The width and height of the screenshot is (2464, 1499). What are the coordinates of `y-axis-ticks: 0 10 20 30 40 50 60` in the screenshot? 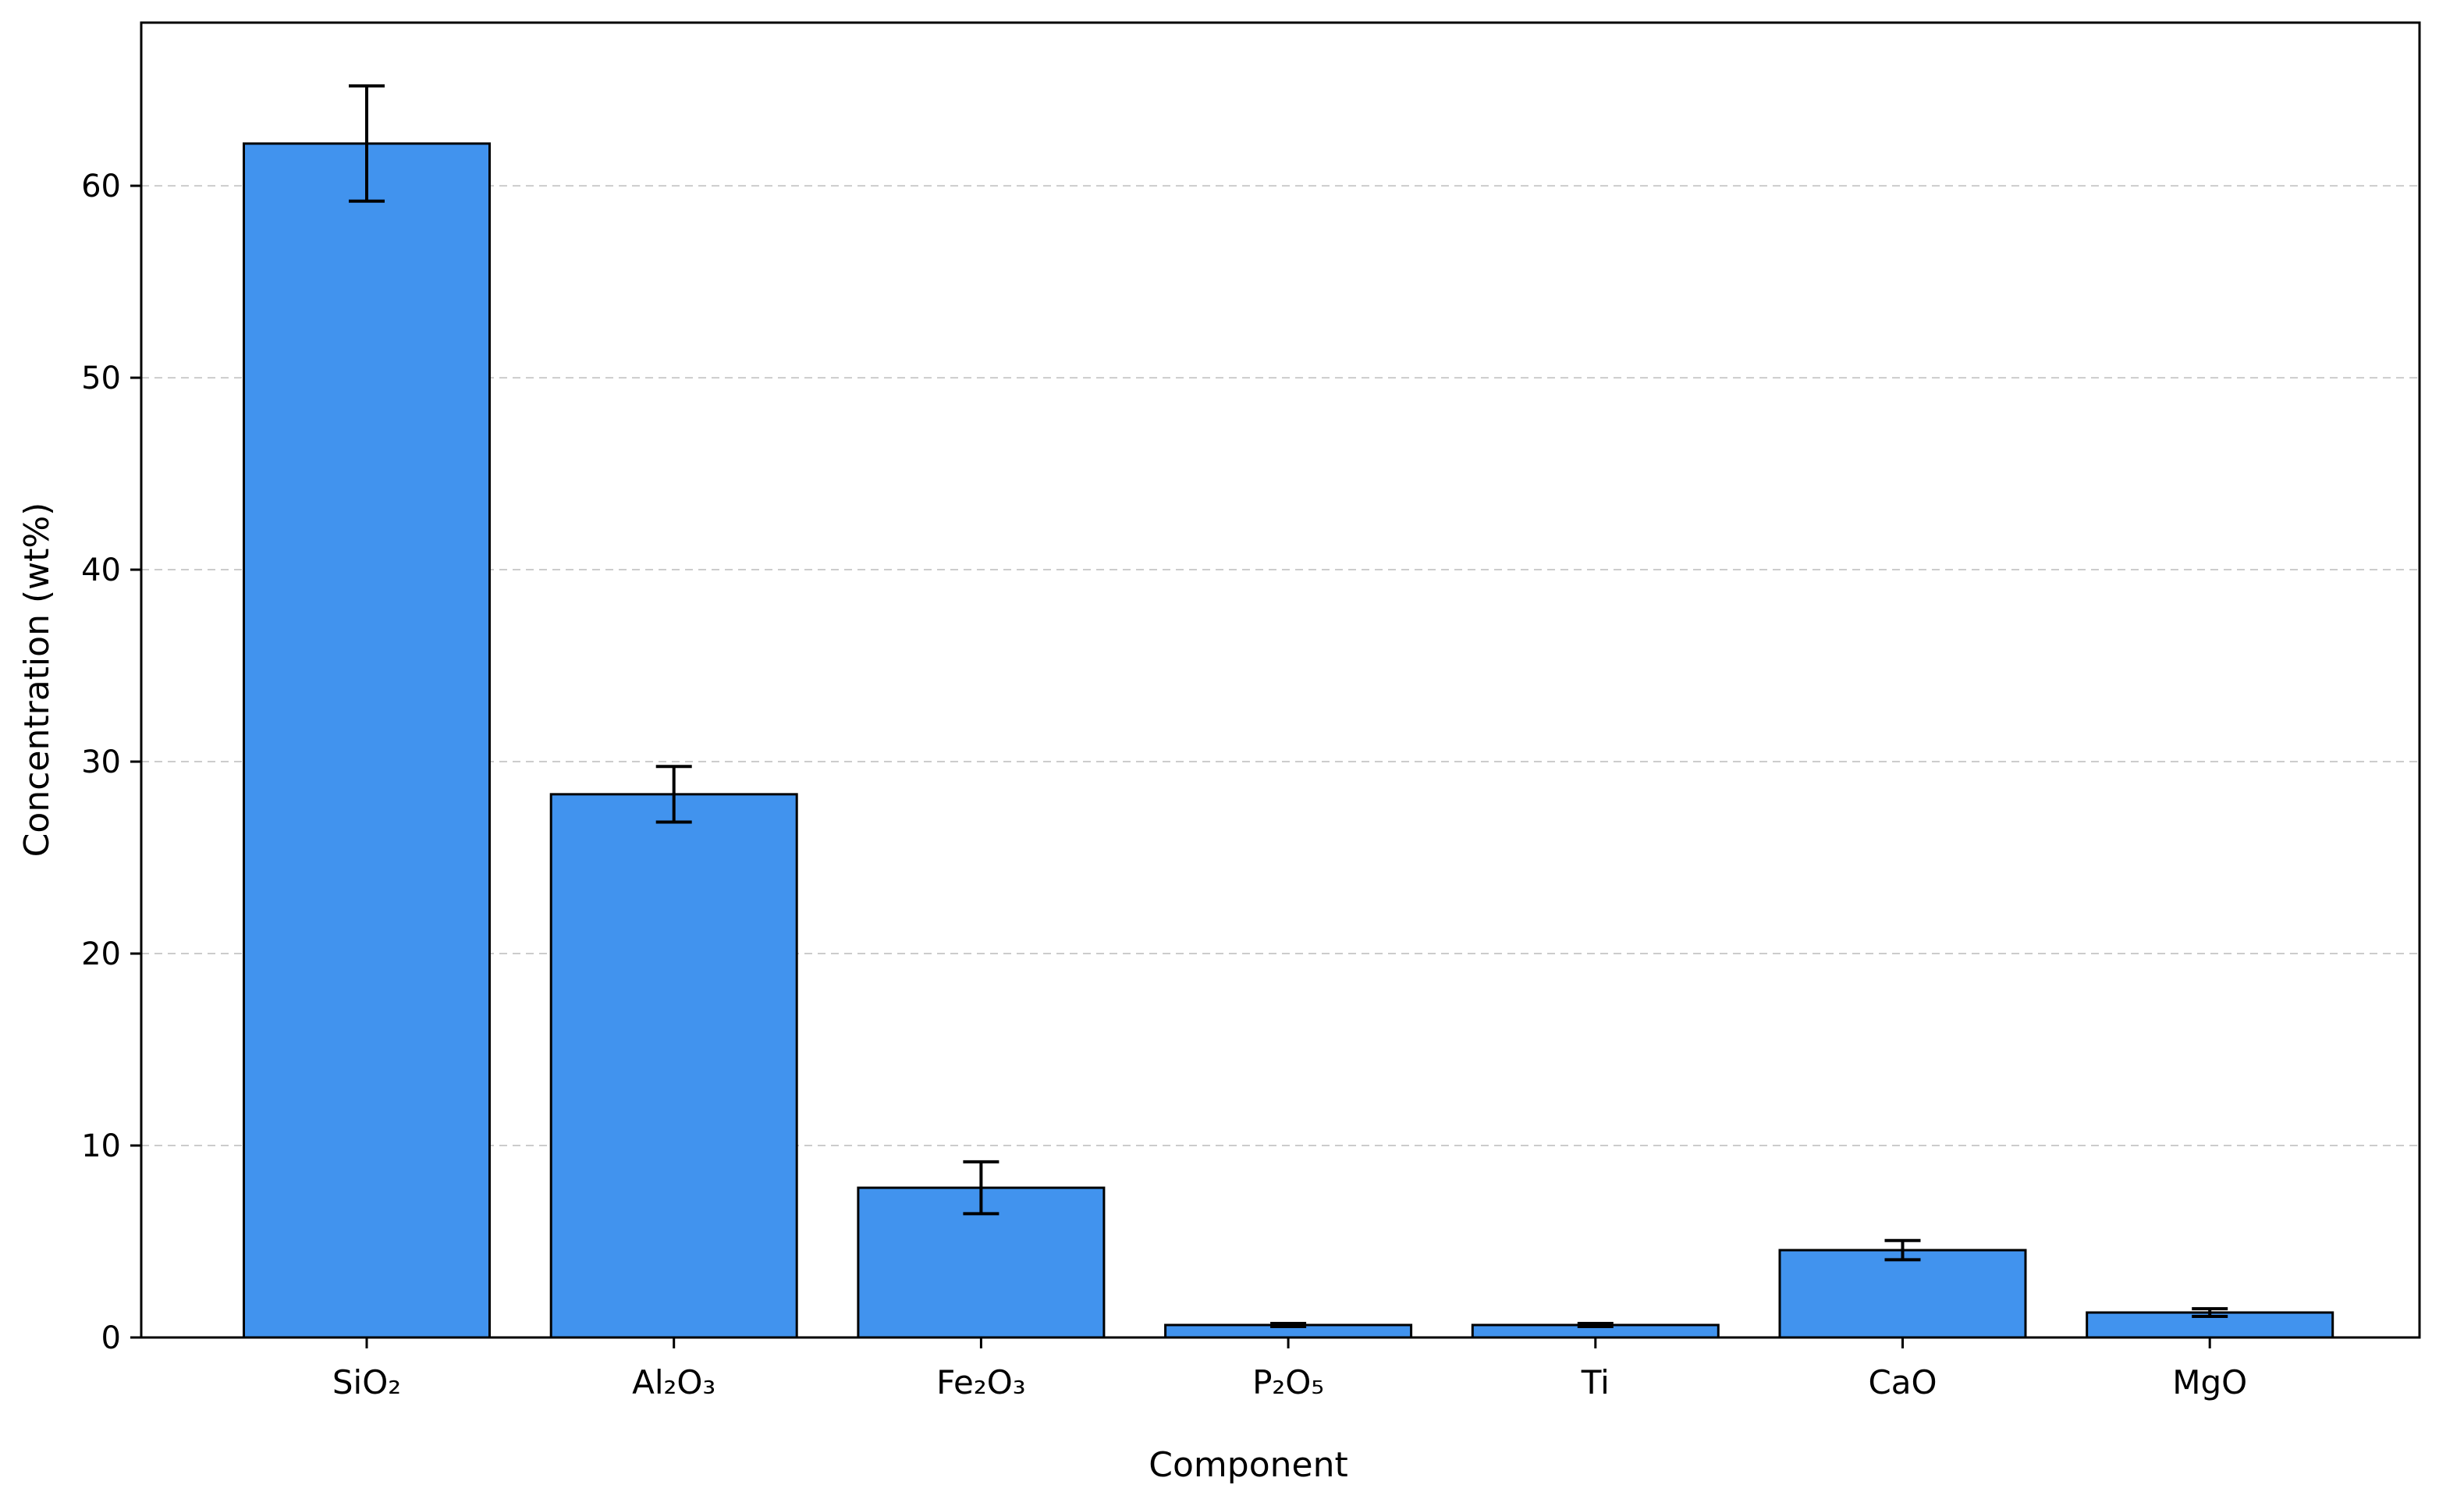 It's located at (111, 762).